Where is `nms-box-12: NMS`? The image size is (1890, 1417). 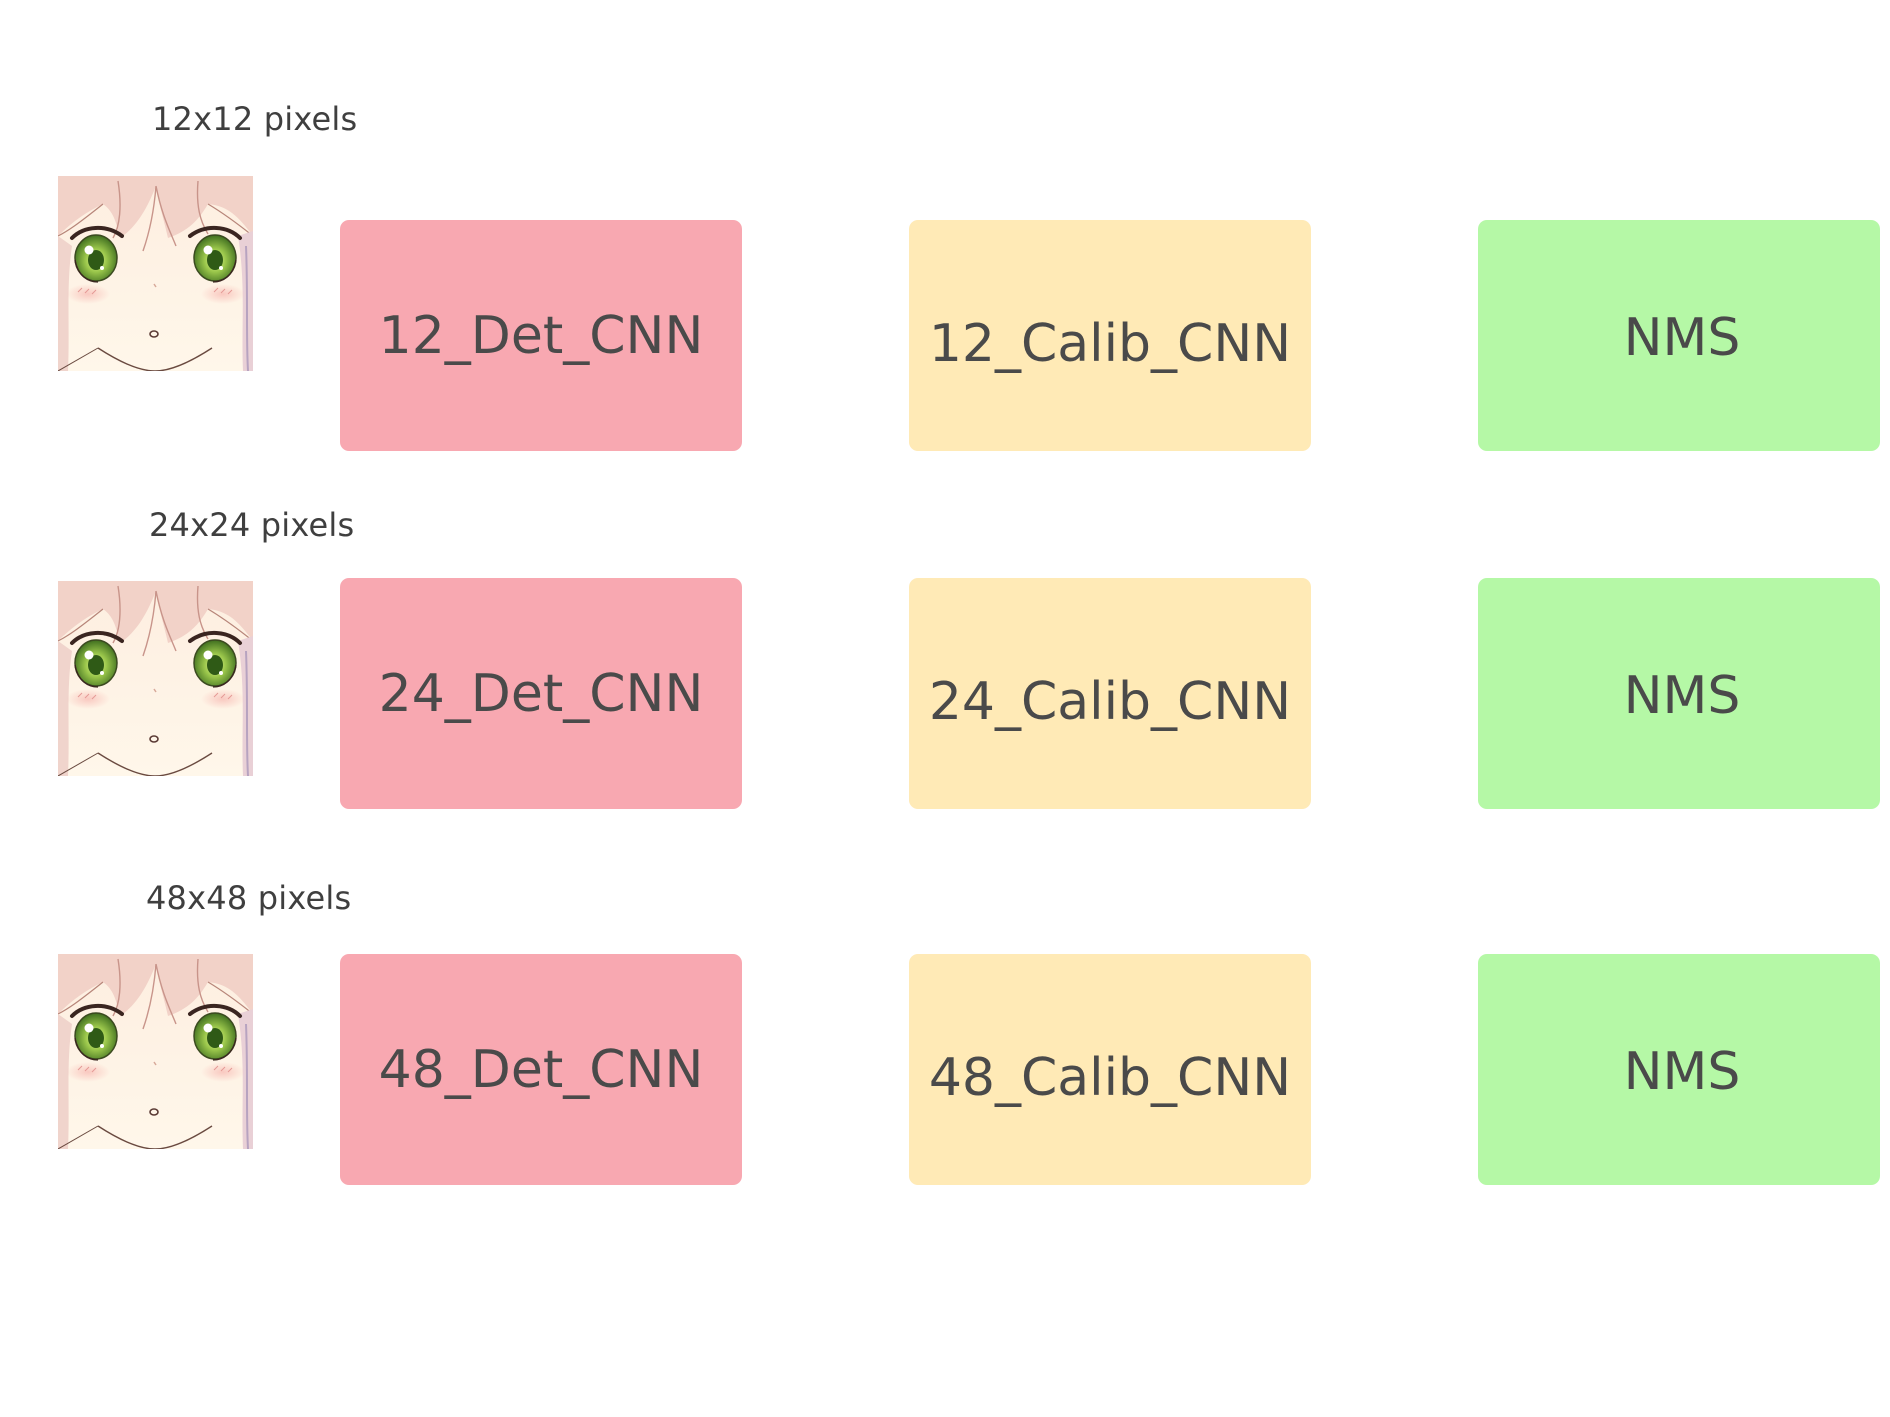 nms-box-12: NMS is located at coordinates (1679, 335).